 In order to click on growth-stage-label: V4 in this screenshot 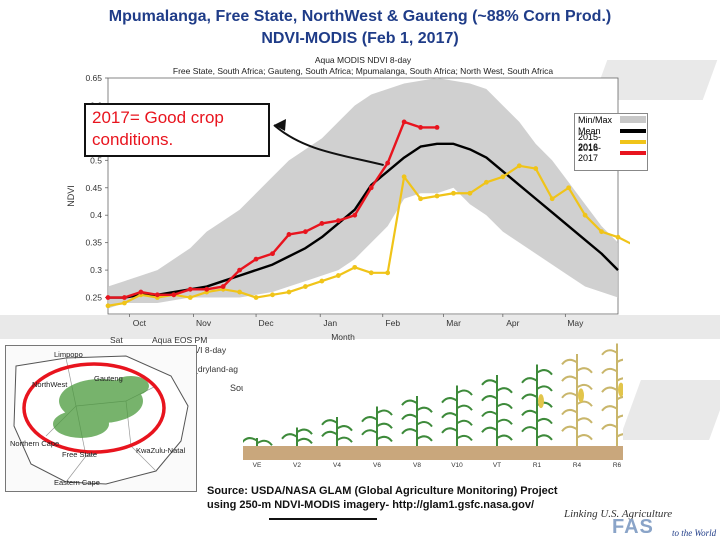, I will do `click(337, 465)`.